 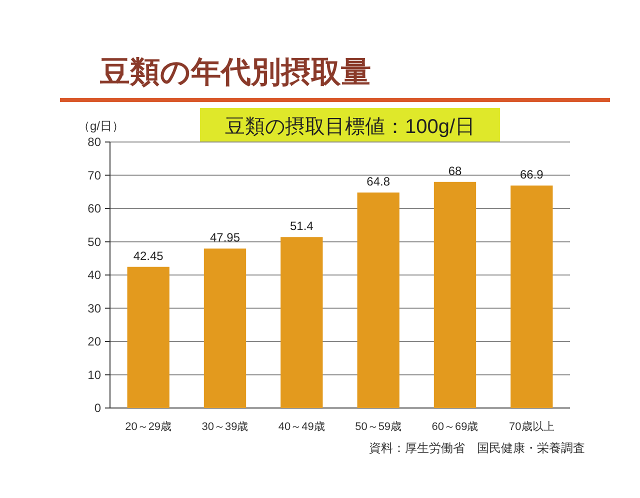 I want to click on y-tick-label: 20, so click(x=95, y=341).